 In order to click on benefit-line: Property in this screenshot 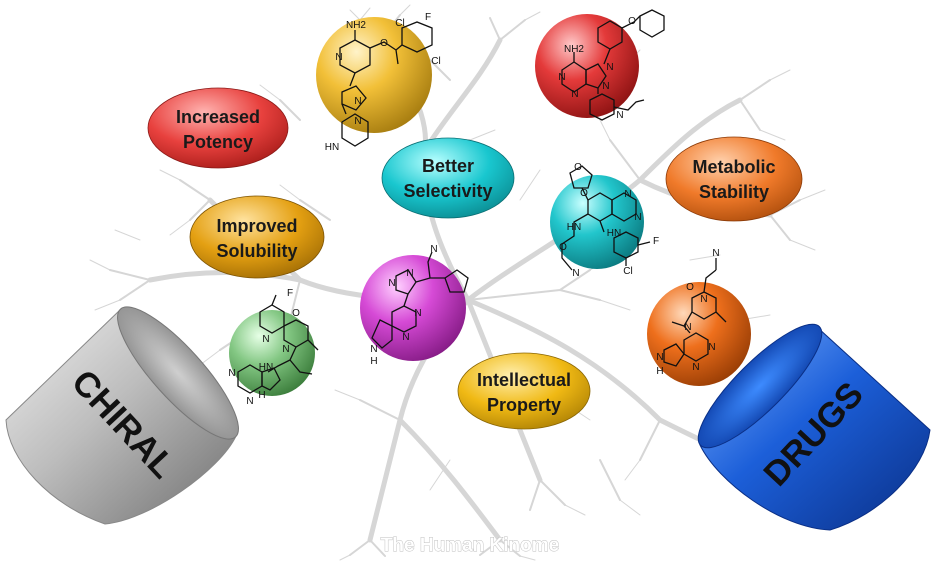, I will do `click(524, 405)`.